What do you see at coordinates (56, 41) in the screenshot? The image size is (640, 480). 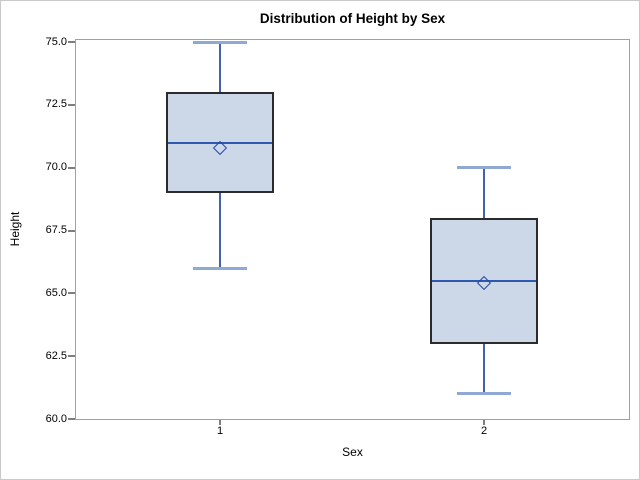 I see `y-tick-label: 75.0` at bounding box center [56, 41].